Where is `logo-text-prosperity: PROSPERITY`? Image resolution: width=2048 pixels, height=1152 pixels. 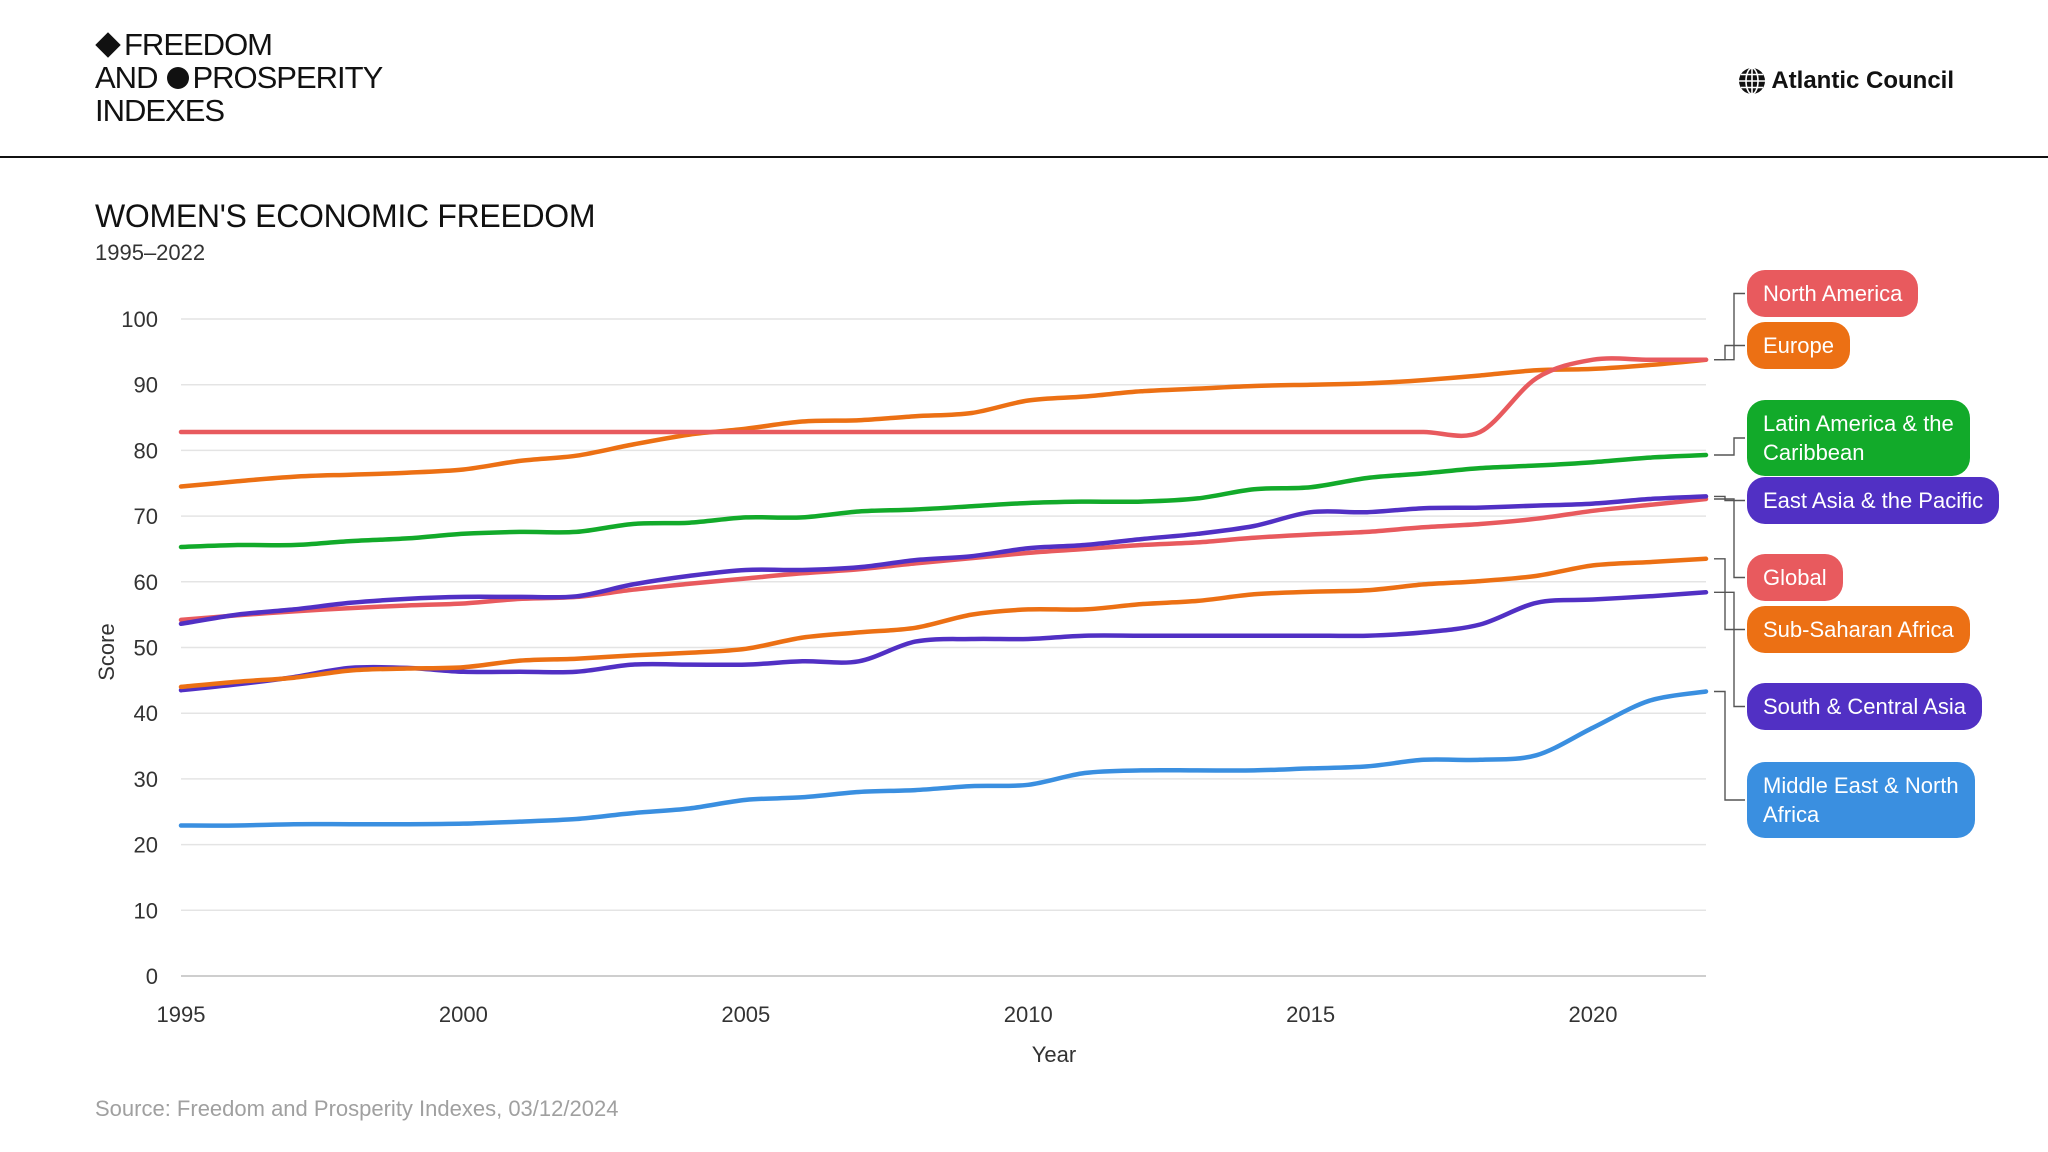 logo-text-prosperity: PROSPERITY is located at coordinates (287, 77).